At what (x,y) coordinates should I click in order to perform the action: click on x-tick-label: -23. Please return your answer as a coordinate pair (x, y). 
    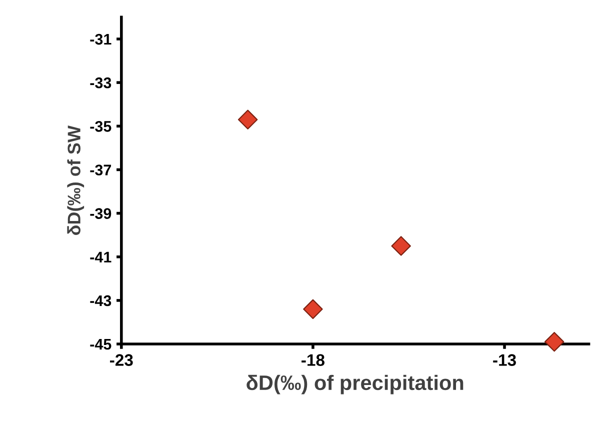
    Looking at the image, I should click on (121, 360).